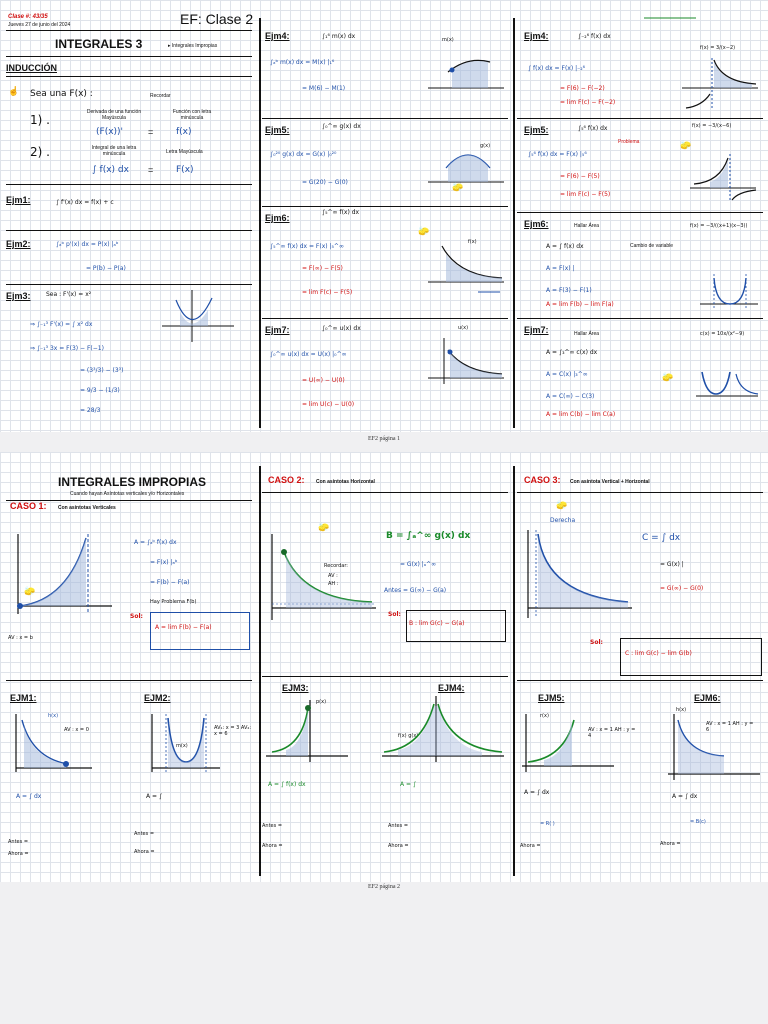 The image size is (768, 1024). I want to click on ejm1-av: AV : x = 0, so click(76, 730).